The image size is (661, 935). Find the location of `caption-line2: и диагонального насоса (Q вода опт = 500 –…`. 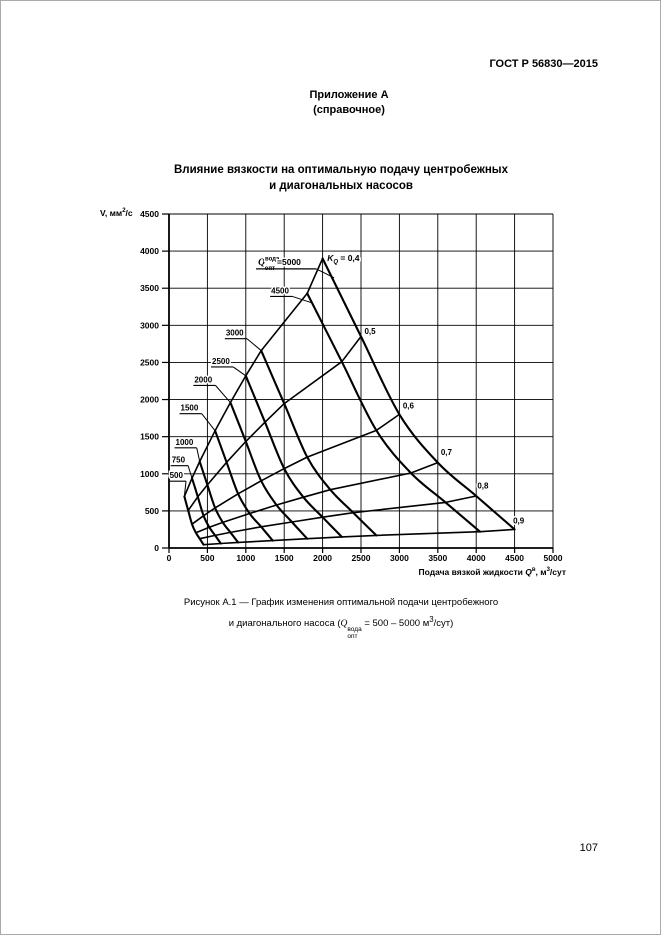

caption-line2: и диагонального насоса (Q вода опт = 500 –… is located at coordinates (341, 627).